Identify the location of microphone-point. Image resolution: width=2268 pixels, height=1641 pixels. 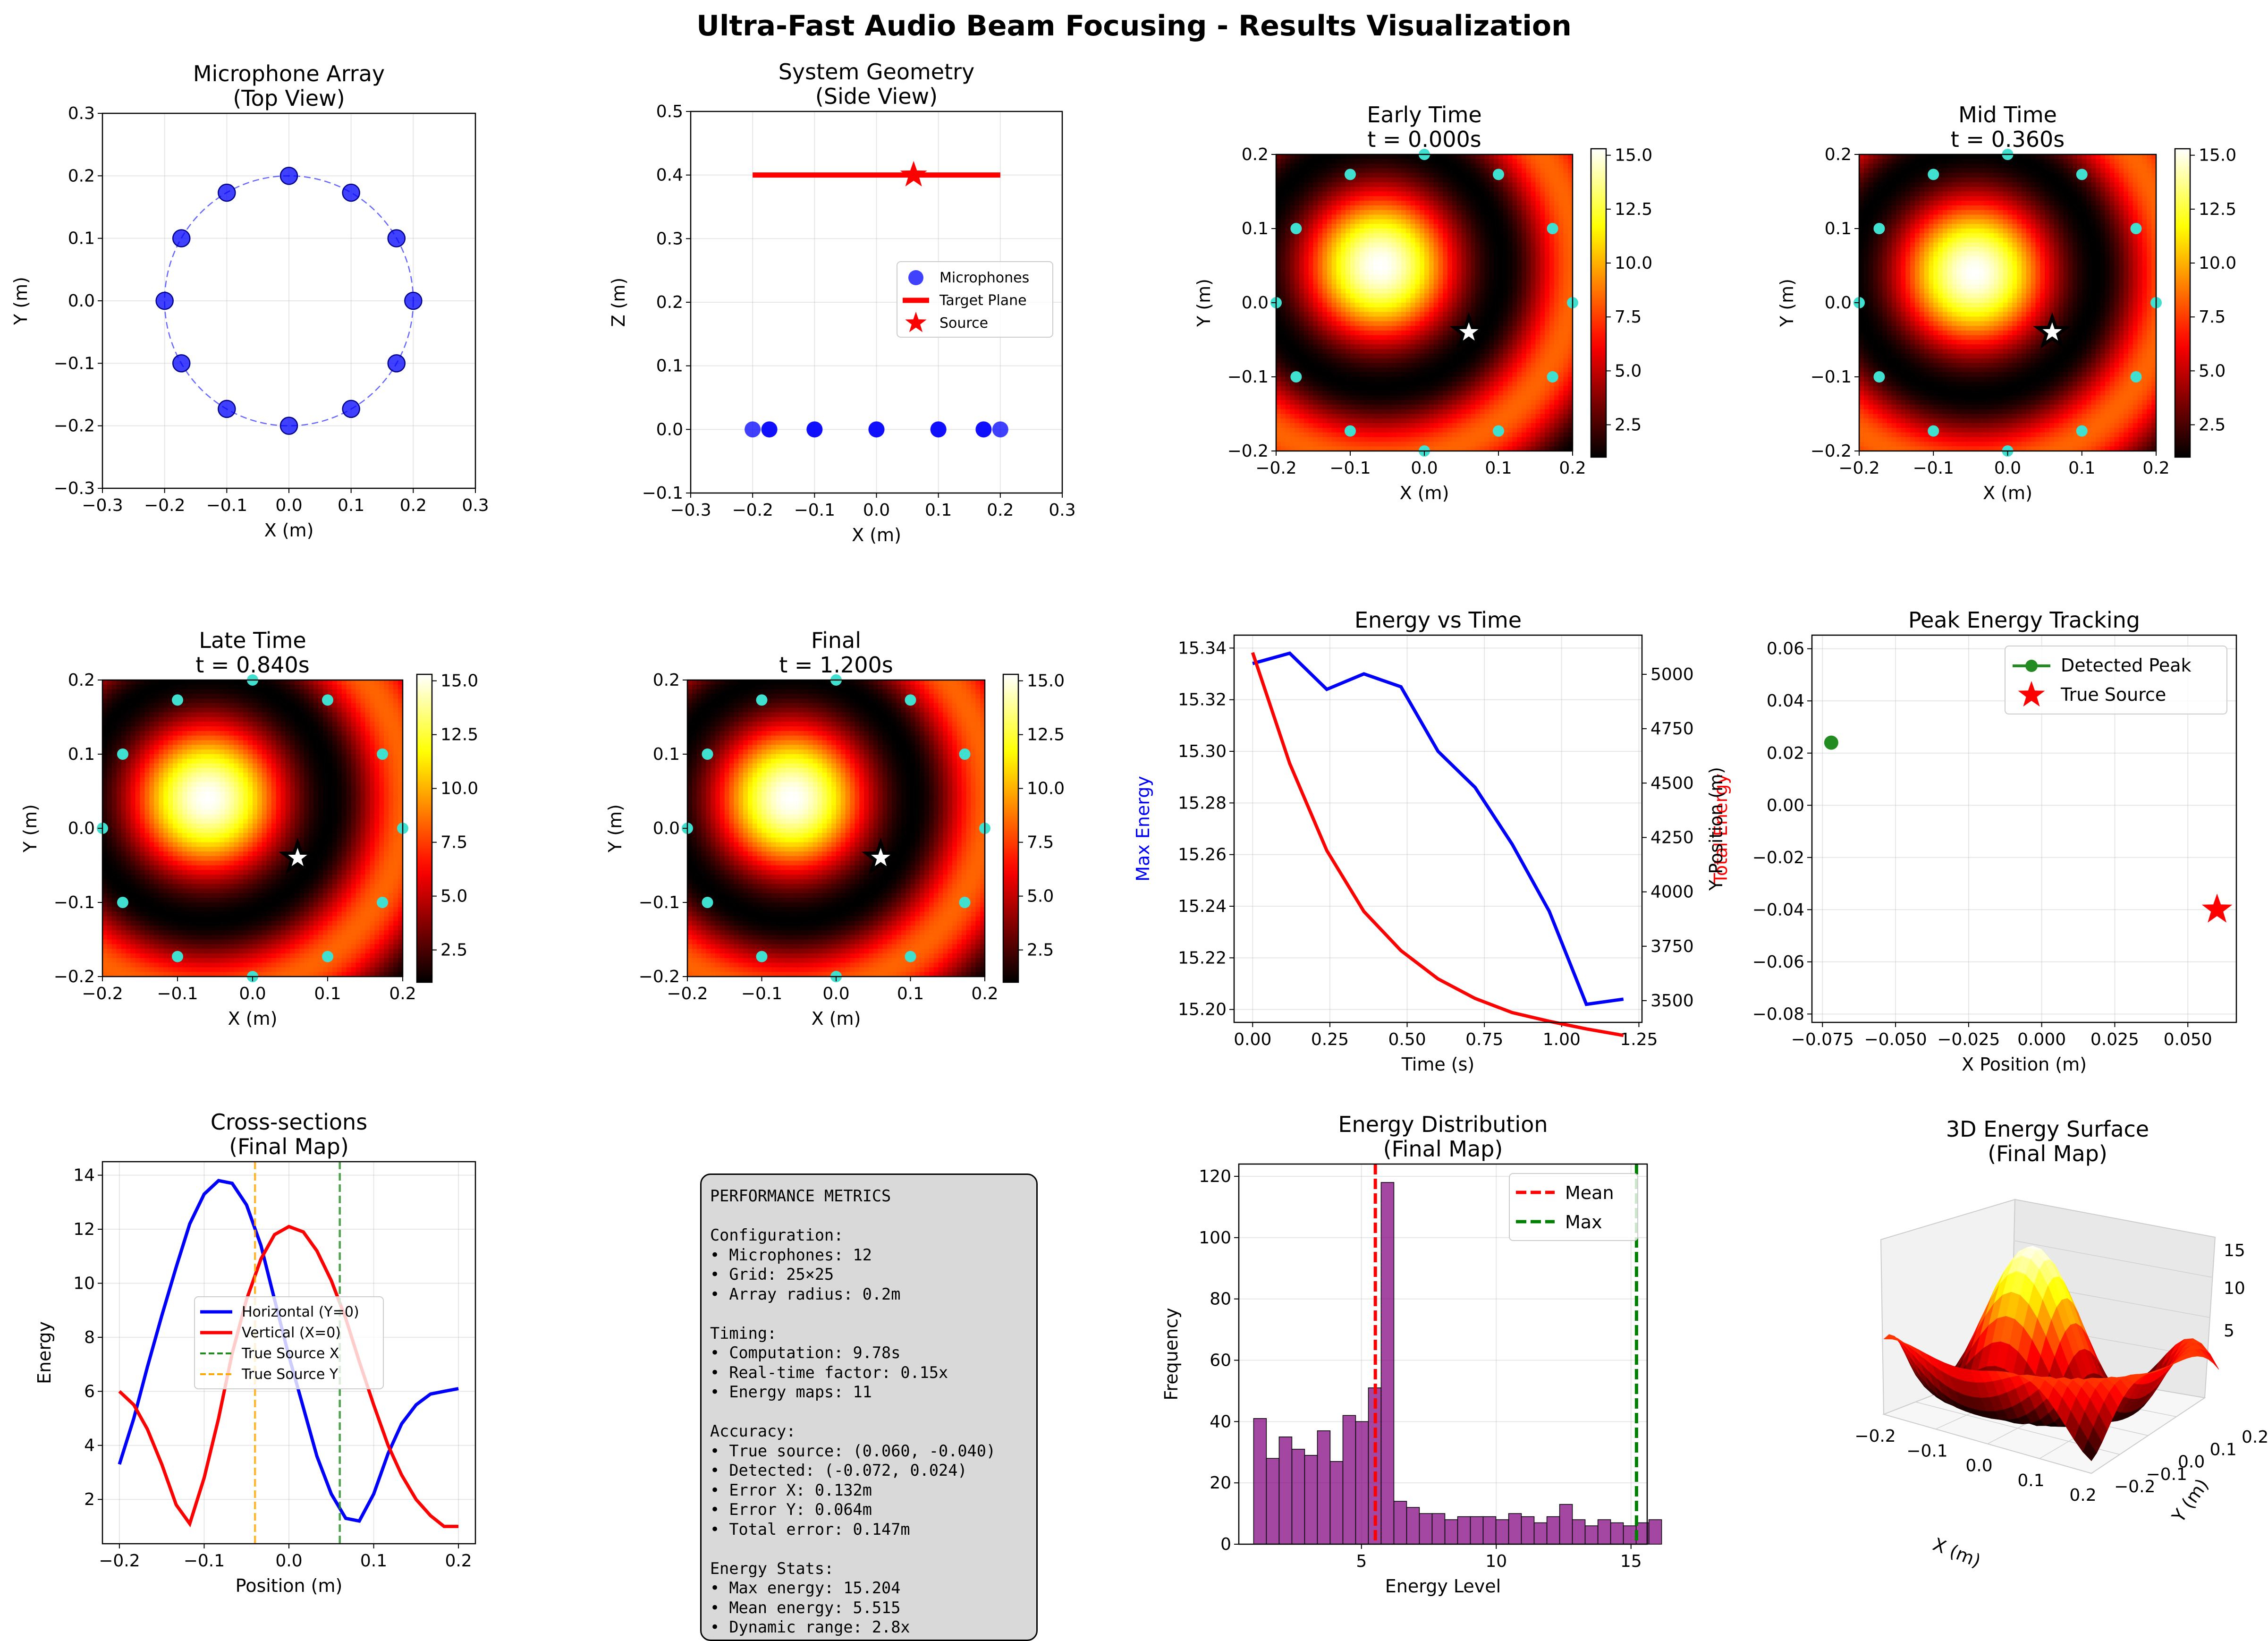
(227, 192).